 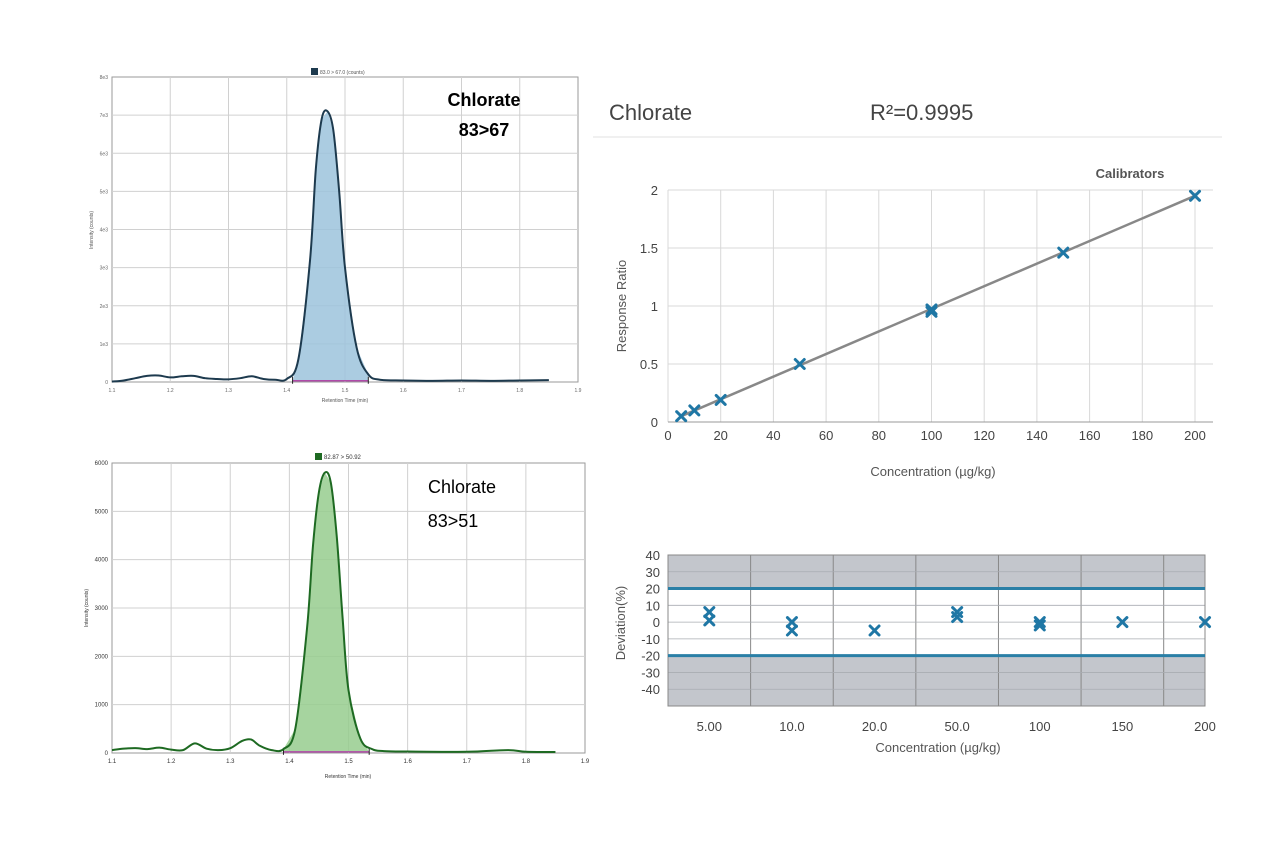 What do you see at coordinates (343, 458) in the screenshot?
I see `chrom2-legend: 82.87 > 50.92` at bounding box center [343, 458].